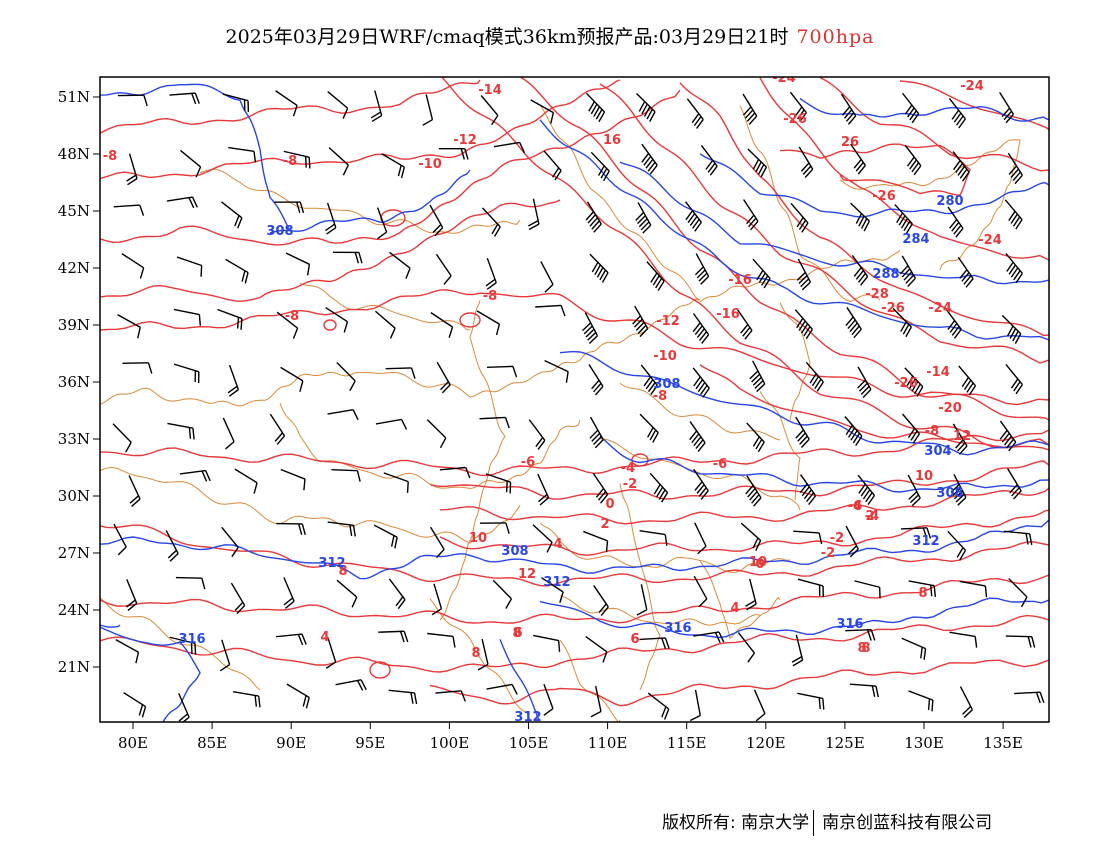  I want to click on temperature-label: -28, so click(877, 294).